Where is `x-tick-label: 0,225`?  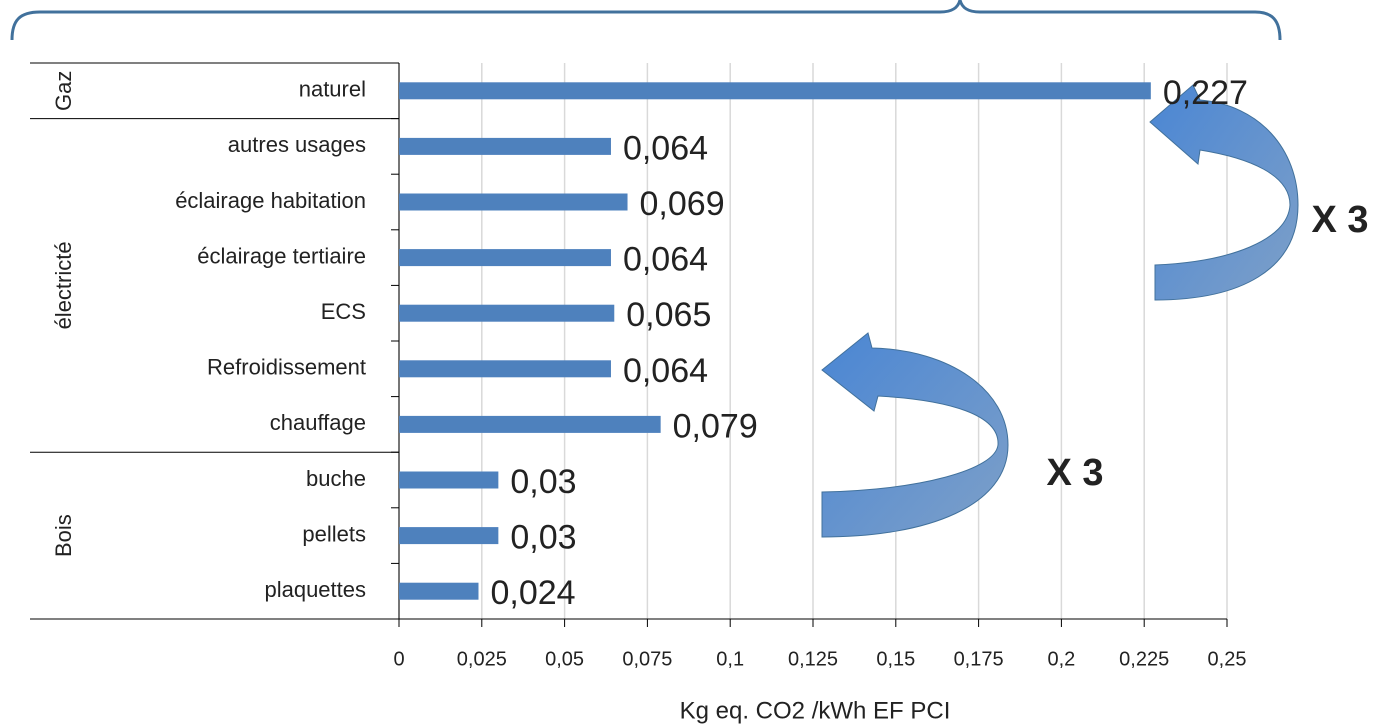 x-tick-label: 0,225 is located at coordinates (1144, 659).